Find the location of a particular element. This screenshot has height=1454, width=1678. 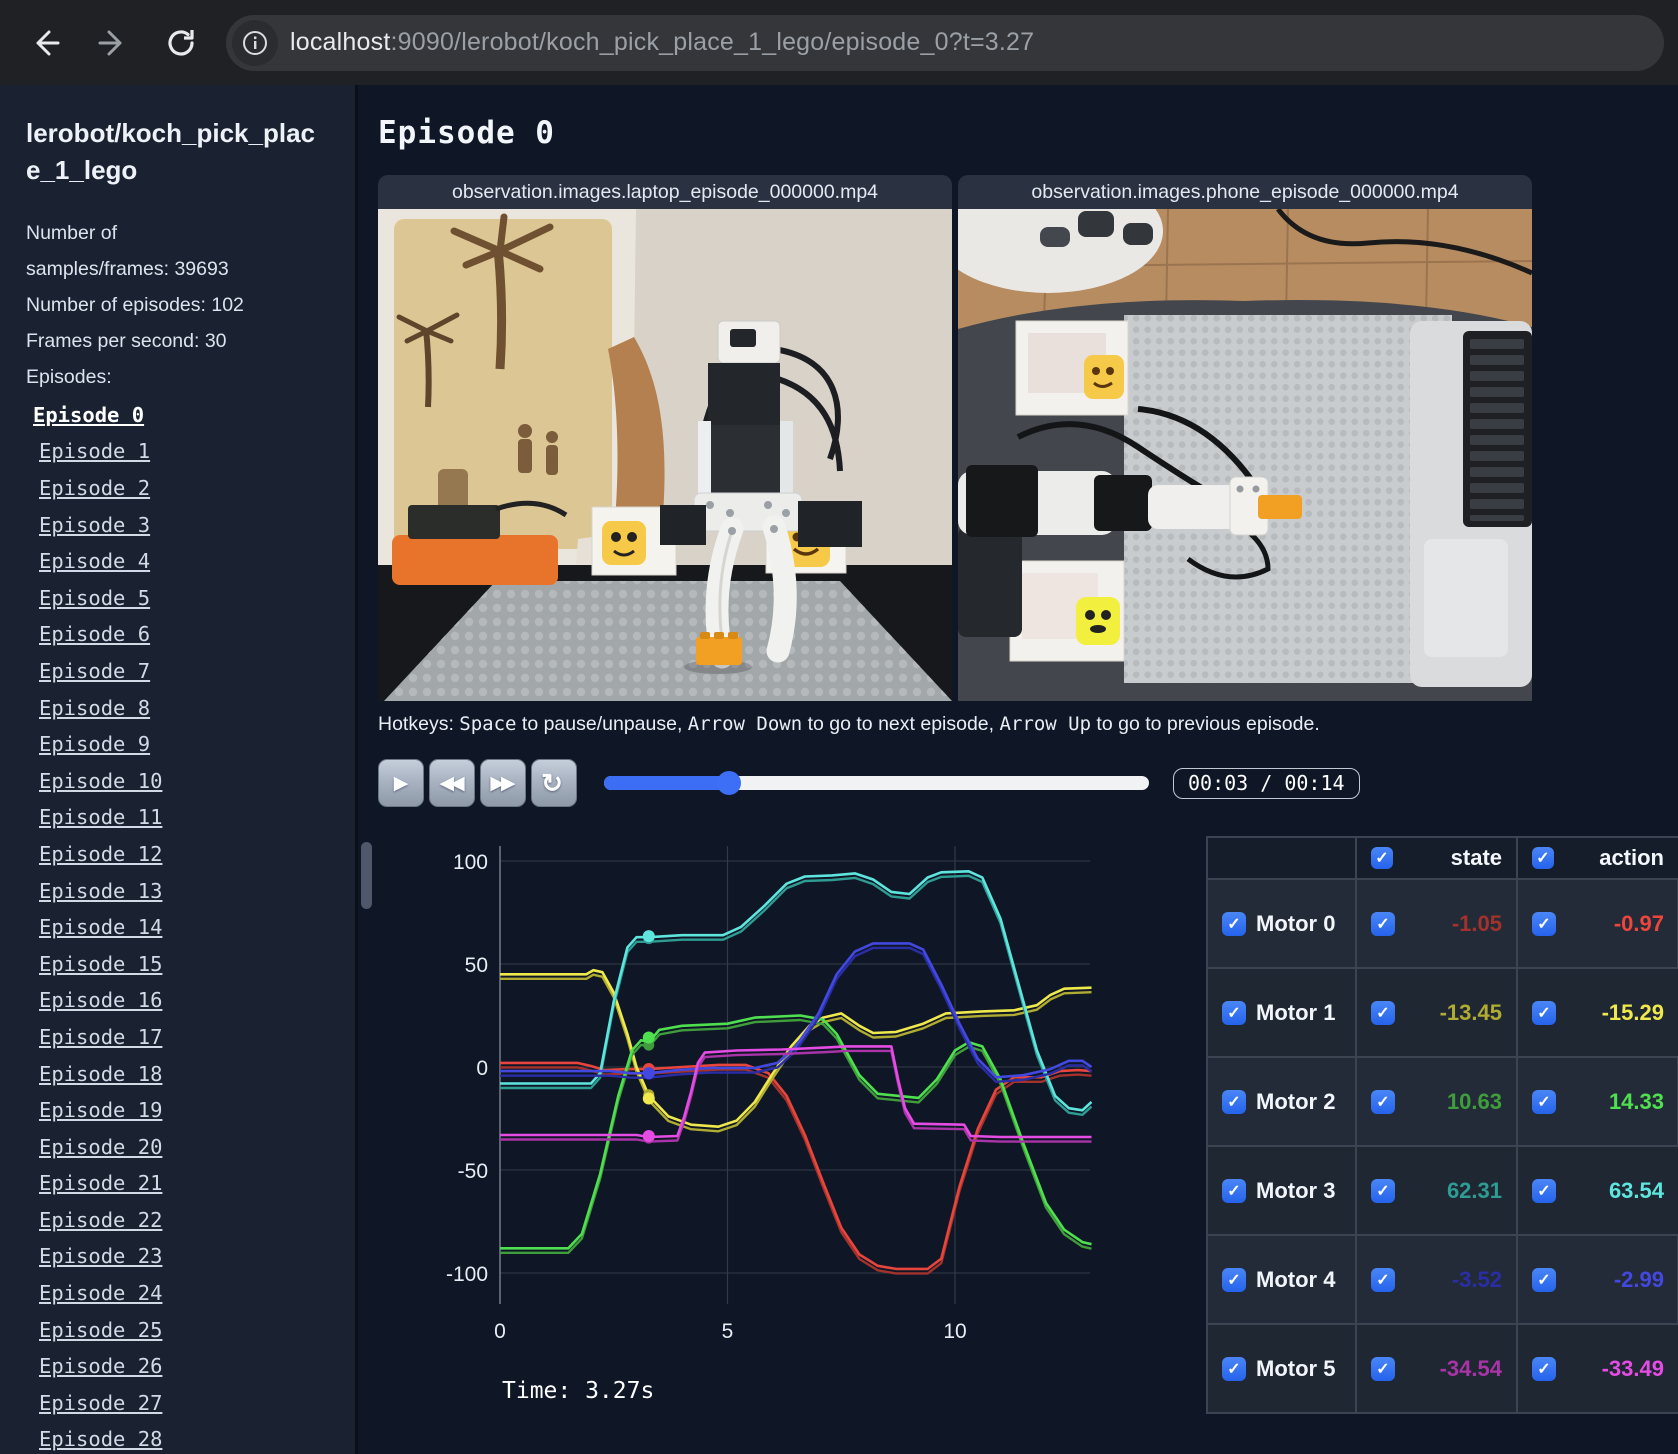

svg-text: 50 is located at coordinates (476, 965).